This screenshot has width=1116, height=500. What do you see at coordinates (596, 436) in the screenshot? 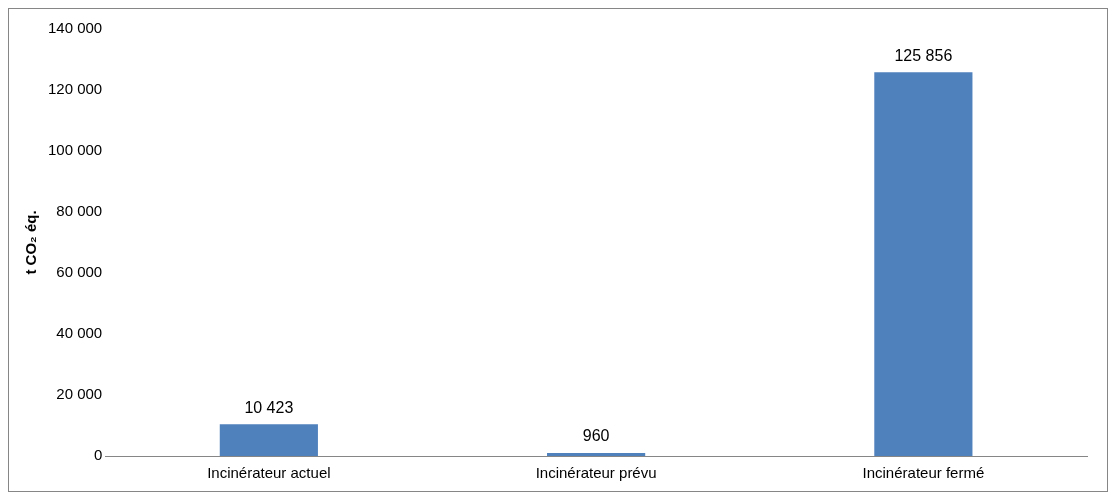
I see `data-label: 960` at bounding box center [596, 436].